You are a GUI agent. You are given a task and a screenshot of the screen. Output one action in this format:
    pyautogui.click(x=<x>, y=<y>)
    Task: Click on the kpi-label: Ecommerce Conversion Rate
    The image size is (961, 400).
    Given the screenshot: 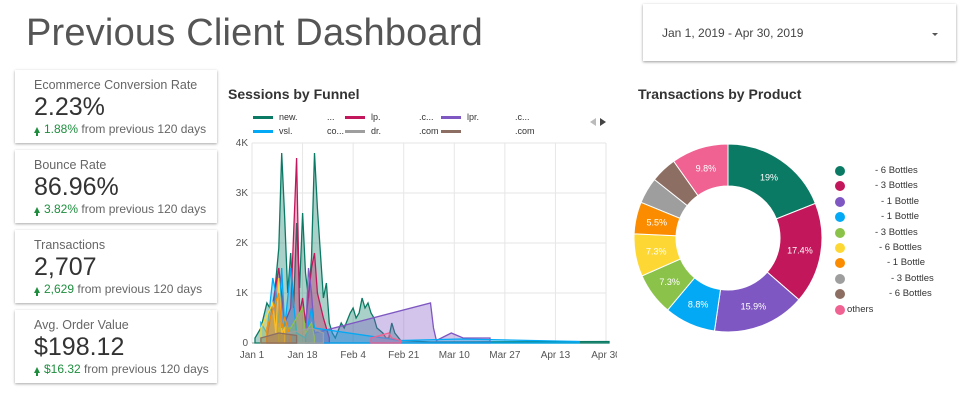 What is the action you would take?
    pyautogui.click(x=116, y=85)
    